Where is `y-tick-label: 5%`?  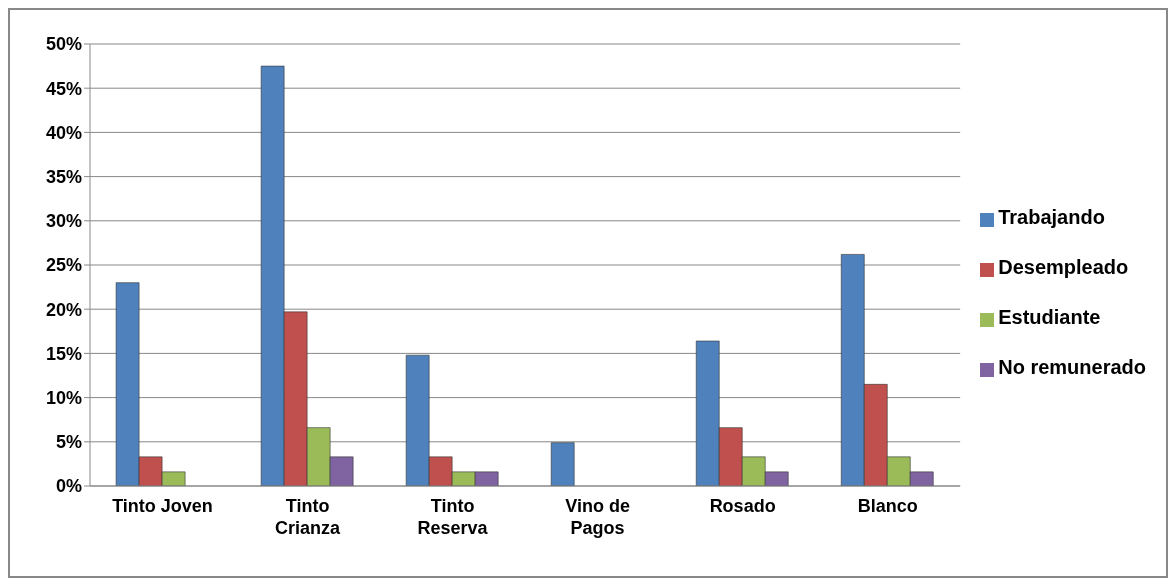 y-tick-label: 5% is located at coordinates (68, 442).